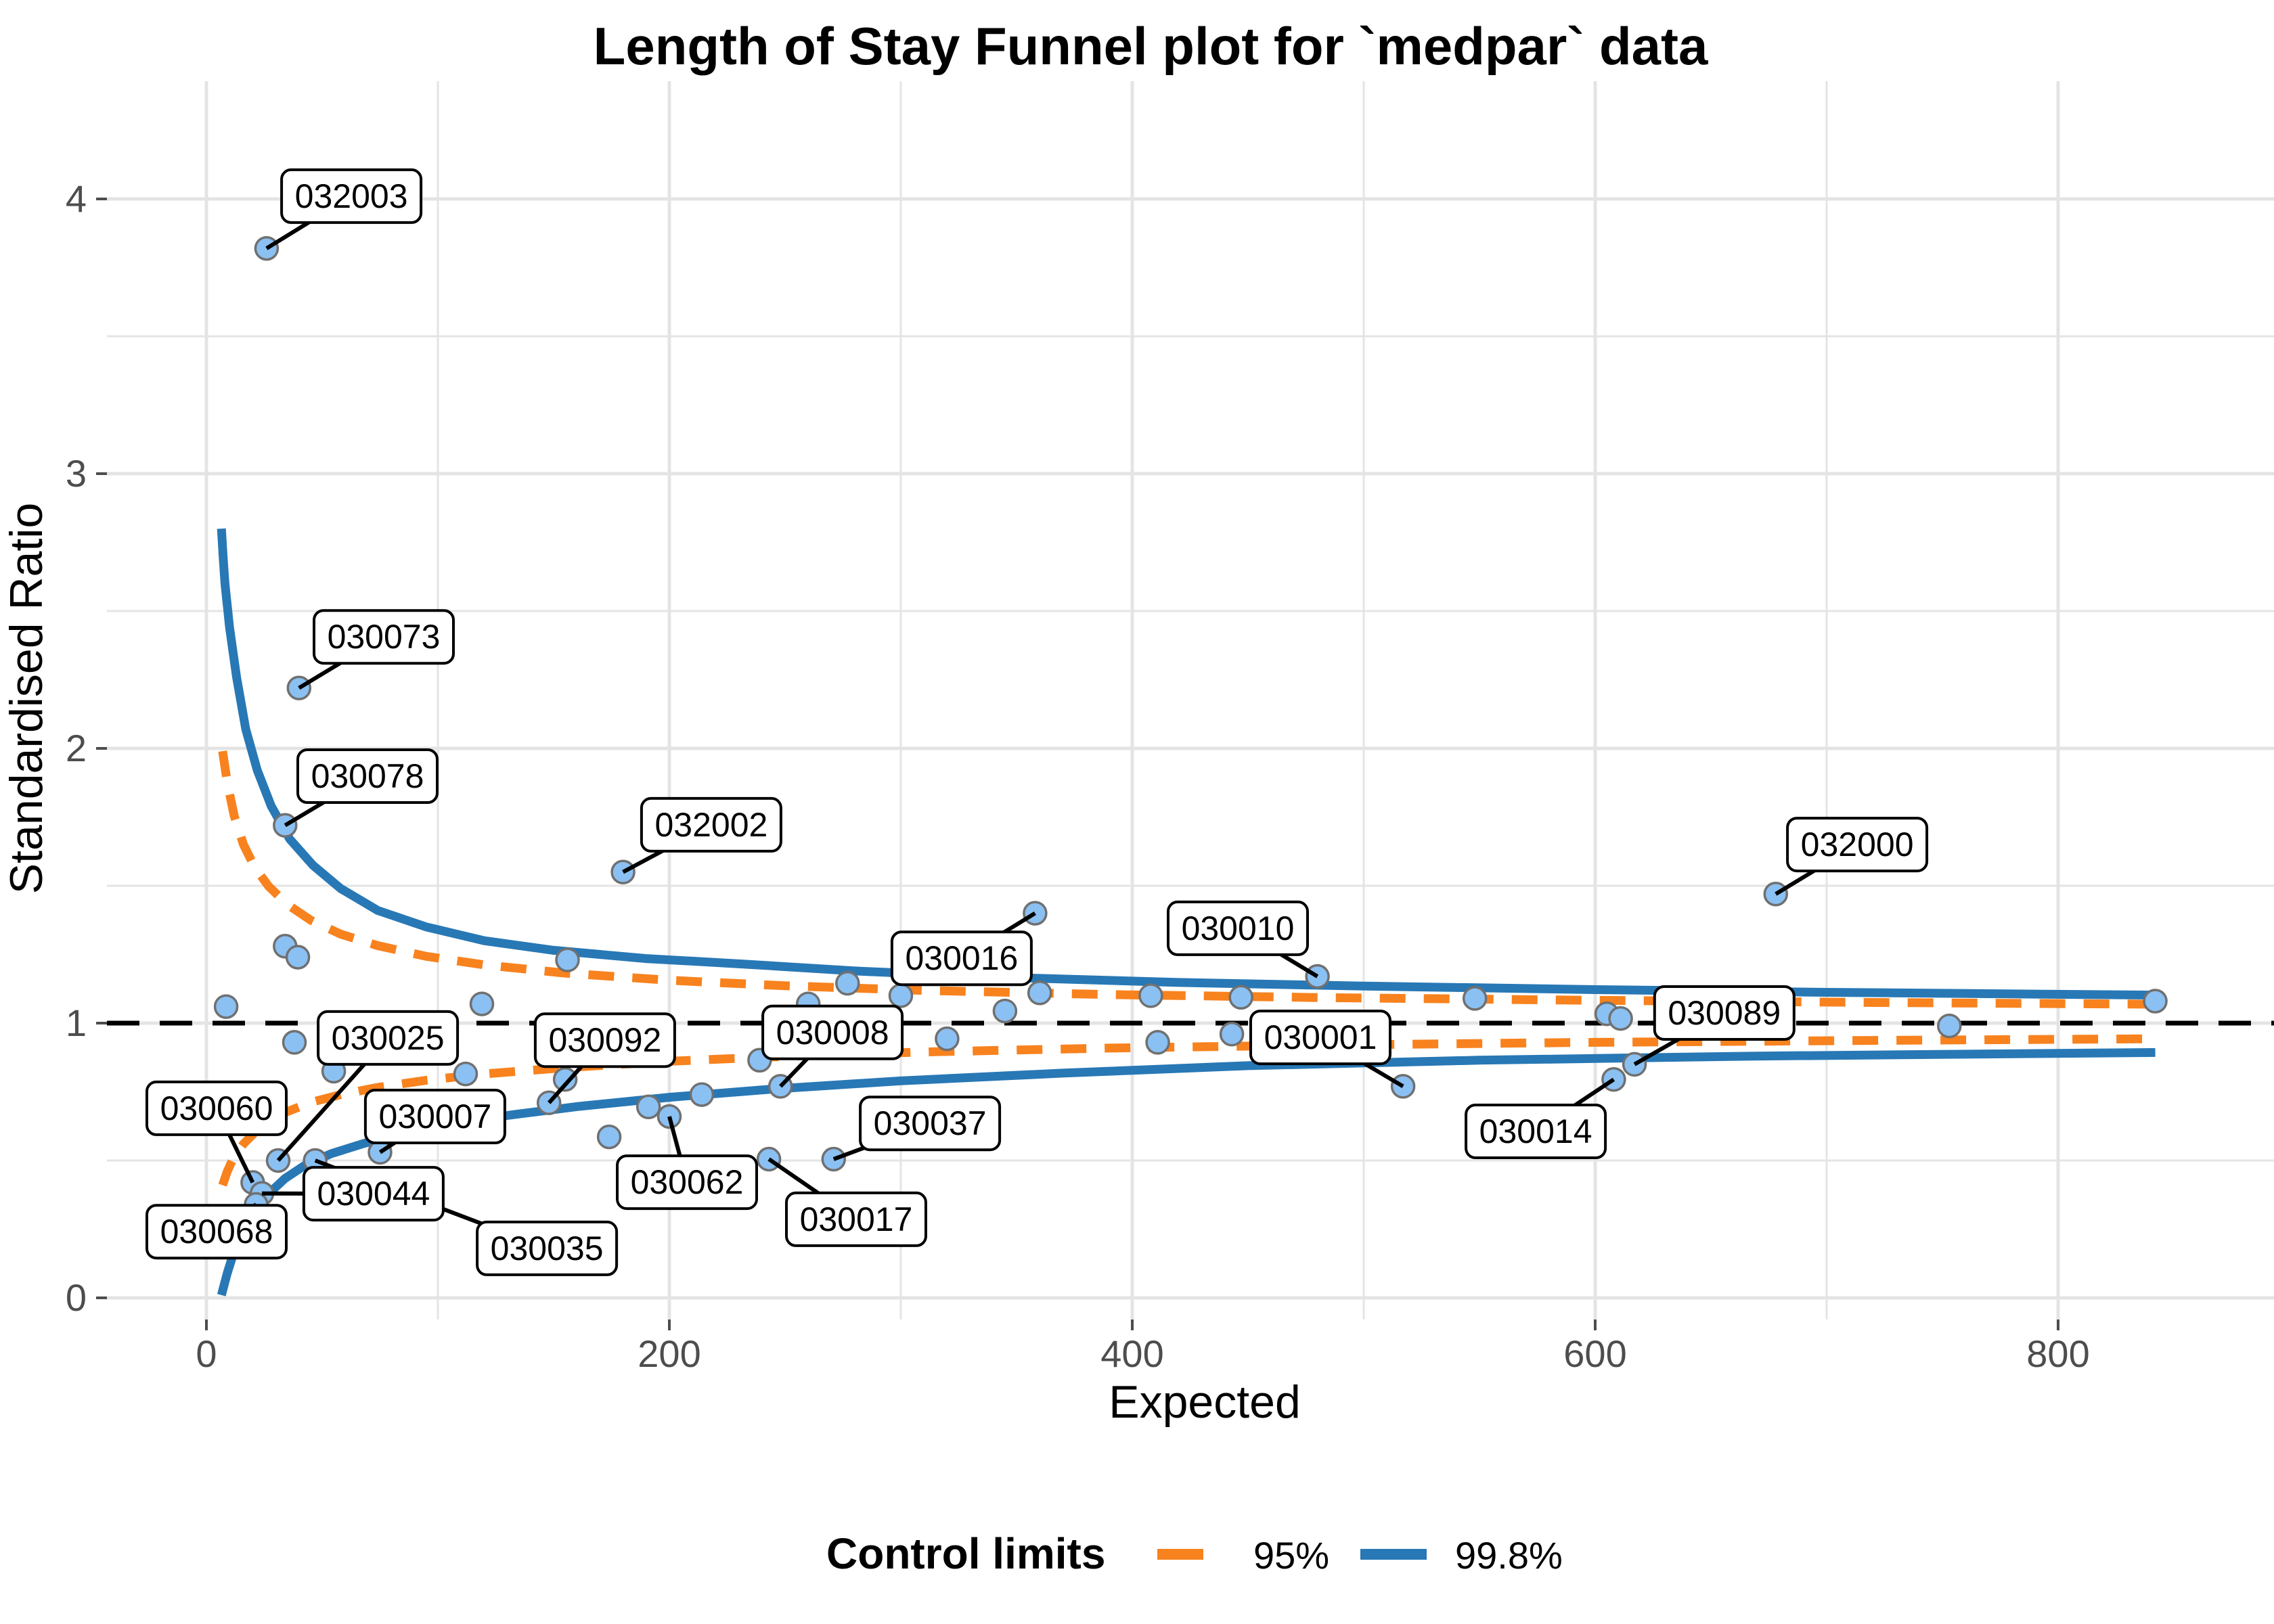  I want to click on label-text-030060: 030060, so click(216, 1108).